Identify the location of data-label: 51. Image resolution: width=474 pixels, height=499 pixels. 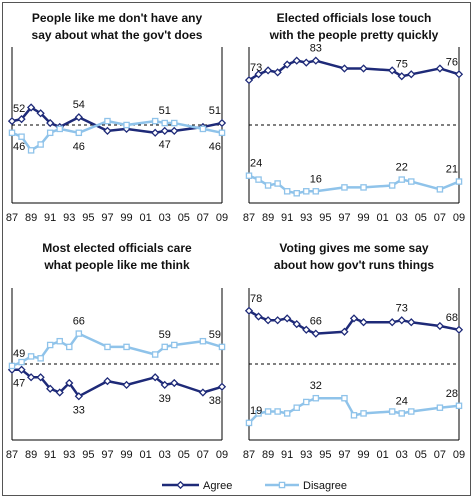
(165, 111).